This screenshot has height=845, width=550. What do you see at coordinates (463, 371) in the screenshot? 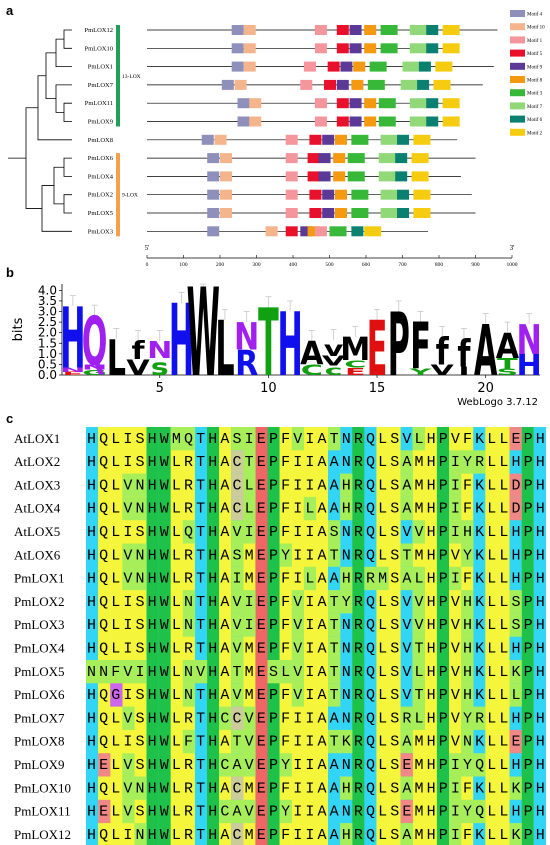
I see `logo-letter: I` at bounding box center [463, 371].